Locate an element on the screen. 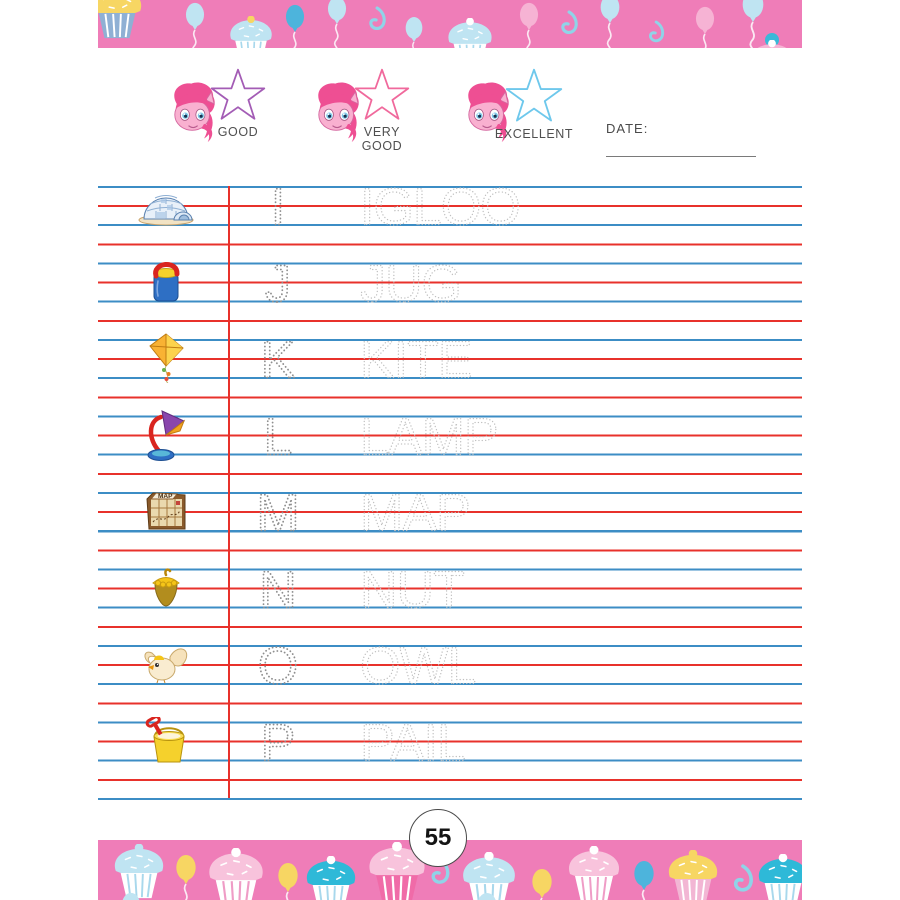 The width and height of the screenshot is (900, 900). map-icon: MAP is located at coordinates (166, 511).